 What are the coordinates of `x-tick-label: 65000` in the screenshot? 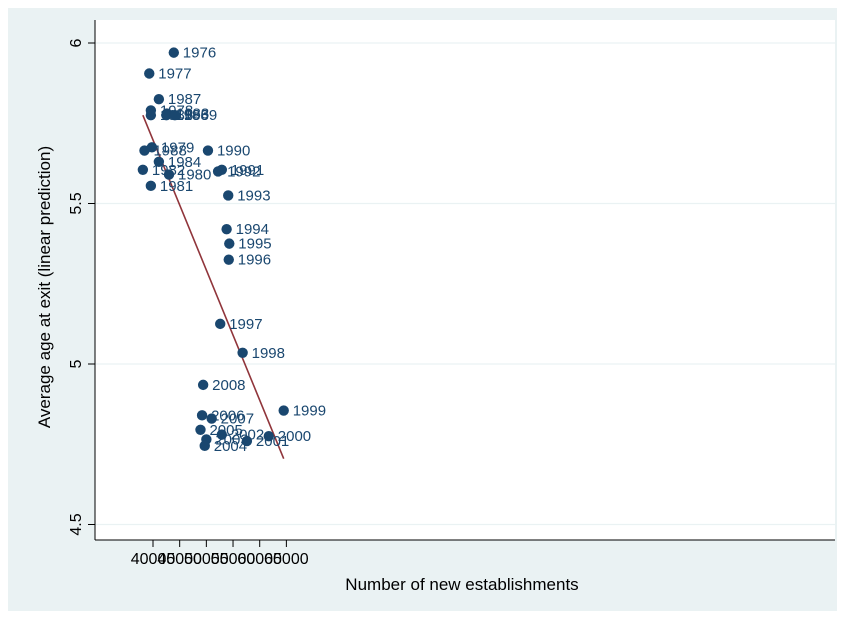 It's located at (286, 559).